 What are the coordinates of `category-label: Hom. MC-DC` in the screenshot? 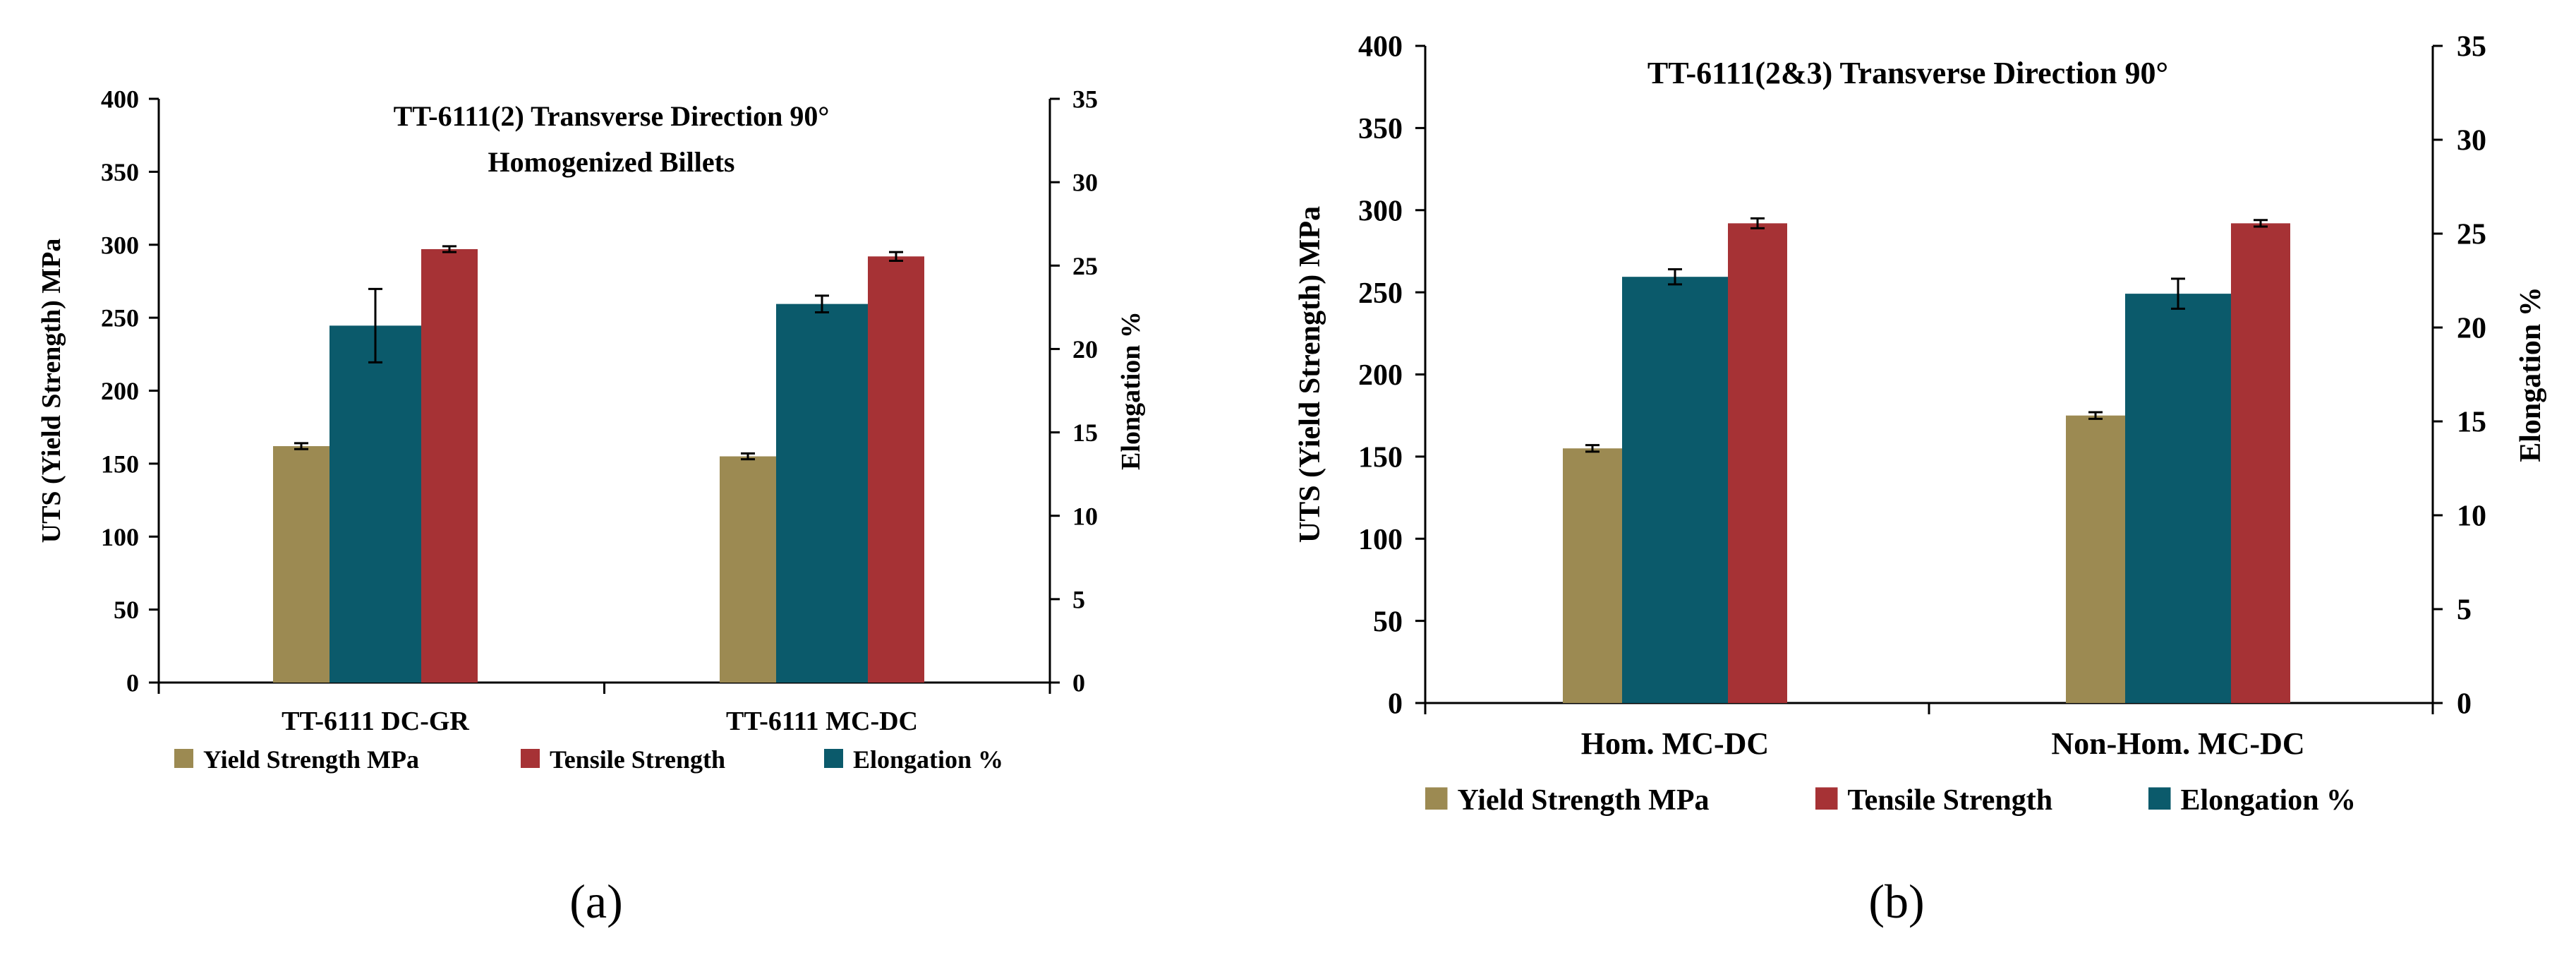 It's located at (1675, 743).